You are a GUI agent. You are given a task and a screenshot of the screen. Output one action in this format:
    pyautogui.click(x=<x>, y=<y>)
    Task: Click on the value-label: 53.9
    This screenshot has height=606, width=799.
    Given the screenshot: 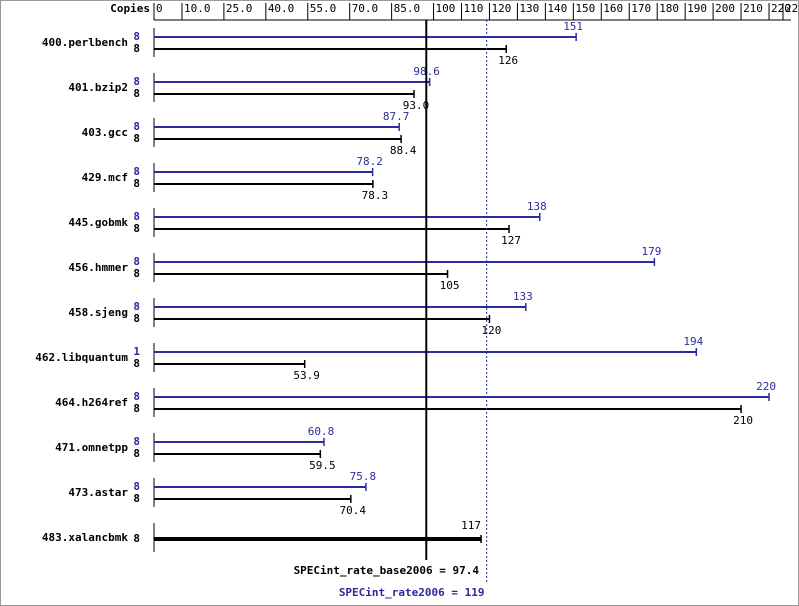 What is the action you would take?
    pyautogui.click(x=306, y=375)
    